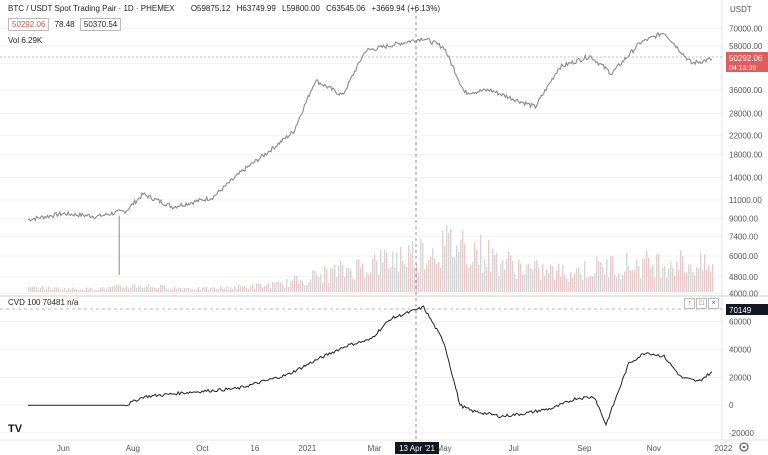 The width and height of the screenshot is (768, 455). I want to click on tradingview-logo: TV, so click(15, 429).